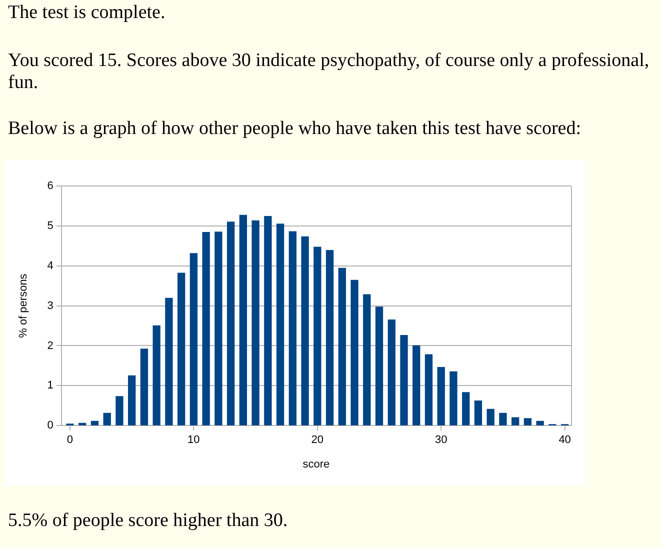  Describe the element at coordinates (24, 305) in the screenshot. I see `y-axis-title: % of persons` at that location.